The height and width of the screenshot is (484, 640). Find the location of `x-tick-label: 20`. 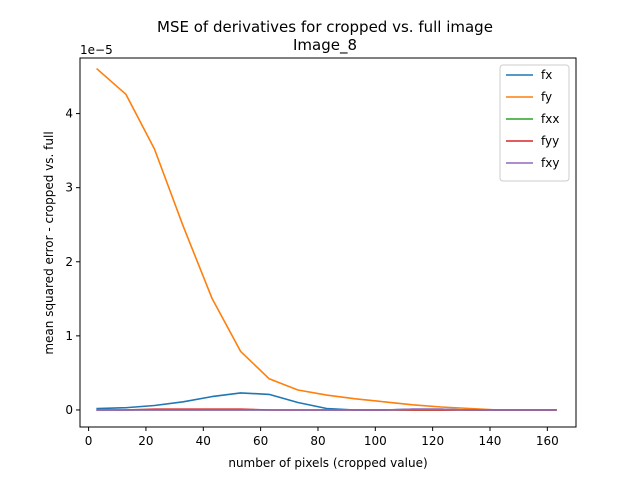

x-tick-label: 20 is located at coordinates (145, 441).